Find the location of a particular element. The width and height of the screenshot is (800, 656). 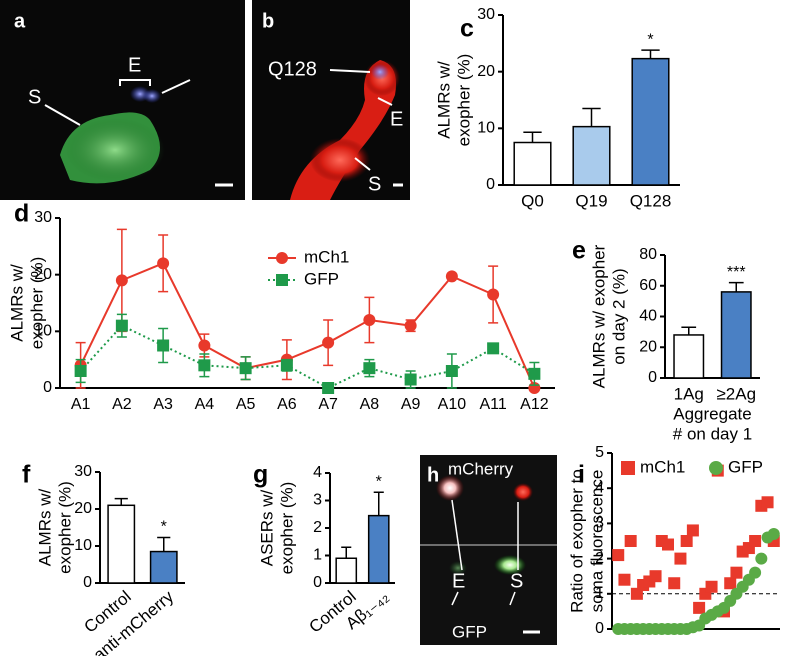

legend-label: GFP is located at coordinates (745, 466).